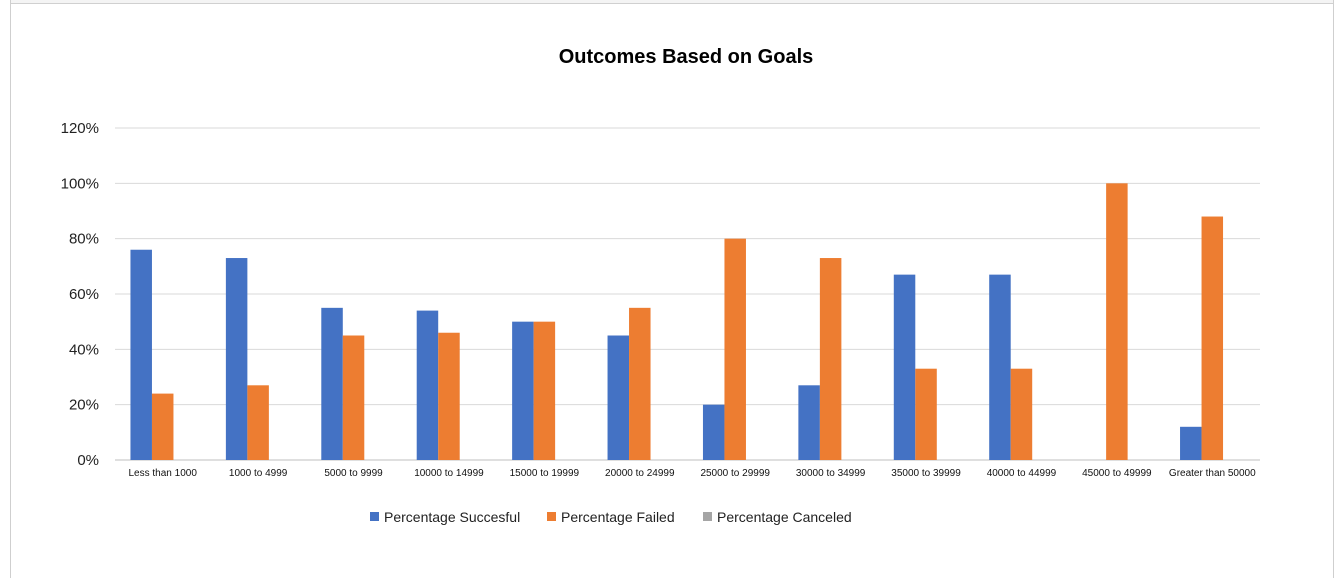 The height and width of the screenshot is (578, 1342). What do you see at coordinates (80, 128) in the screenshot?
I see `y-tick-label: 120%` at bounding box center [80, 128].